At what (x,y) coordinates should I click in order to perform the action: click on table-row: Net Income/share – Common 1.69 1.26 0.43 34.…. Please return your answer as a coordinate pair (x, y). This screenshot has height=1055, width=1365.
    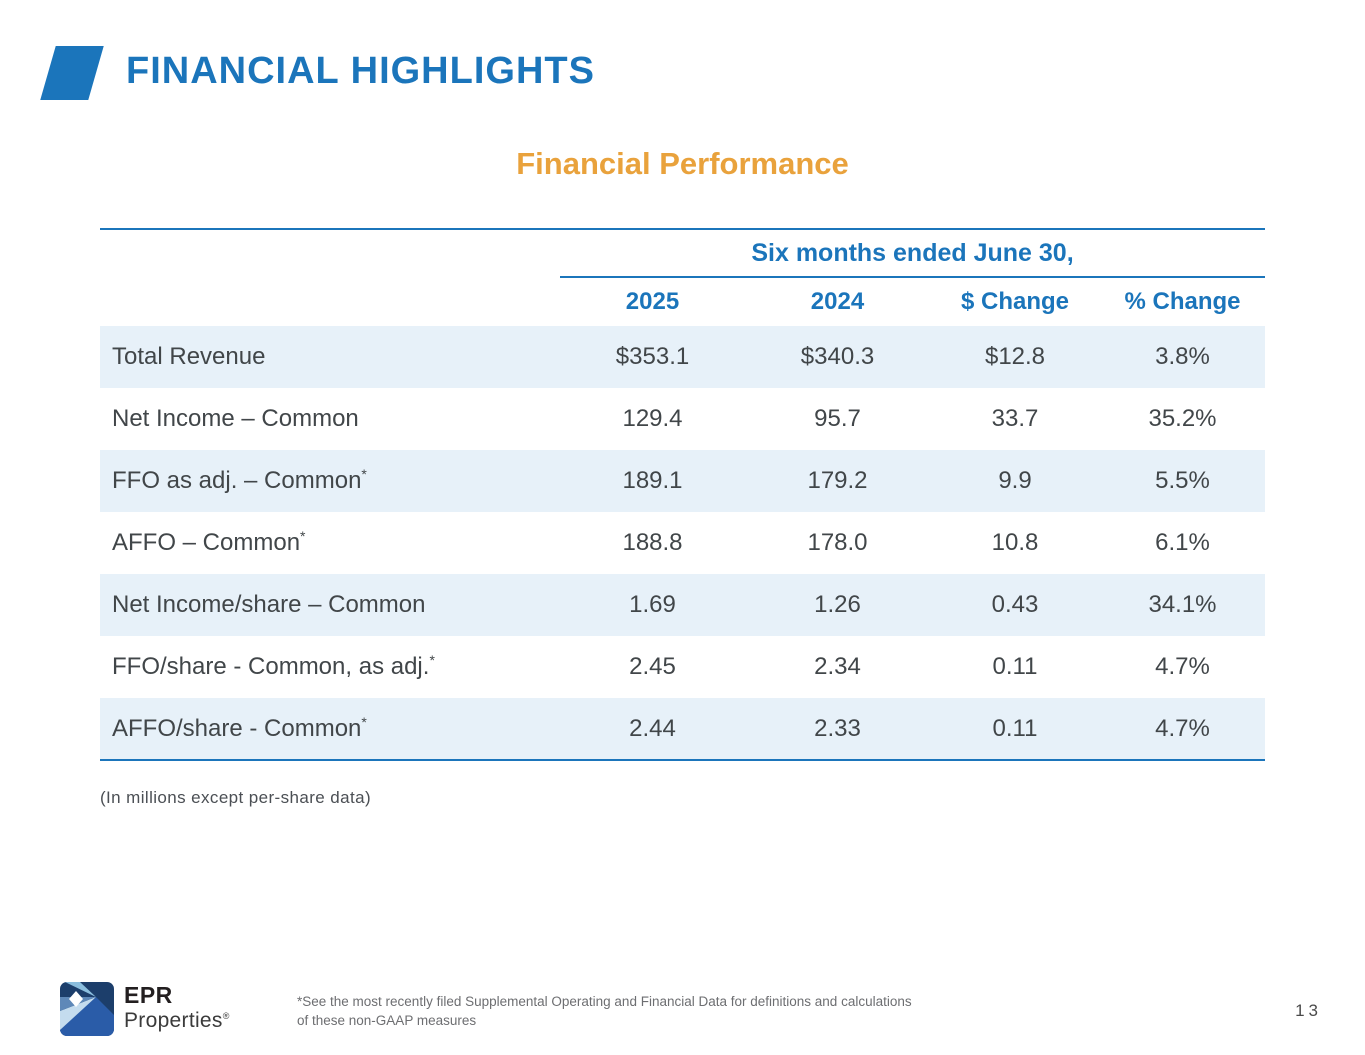
    Looking at the image, I should click on (682, 605).